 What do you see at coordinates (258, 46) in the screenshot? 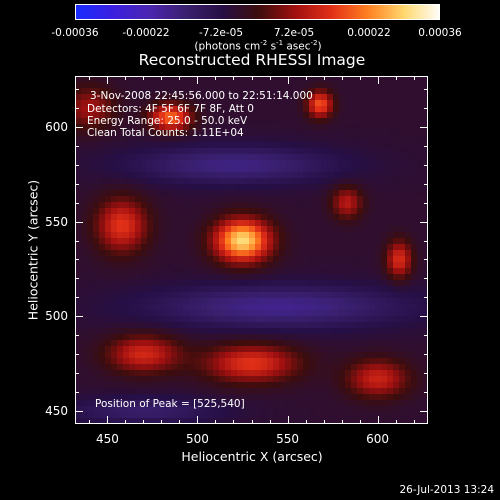
I see `colorbar-units-label: (photons cm-2 s-1 asec-2)` at bounding box center [258, 46].